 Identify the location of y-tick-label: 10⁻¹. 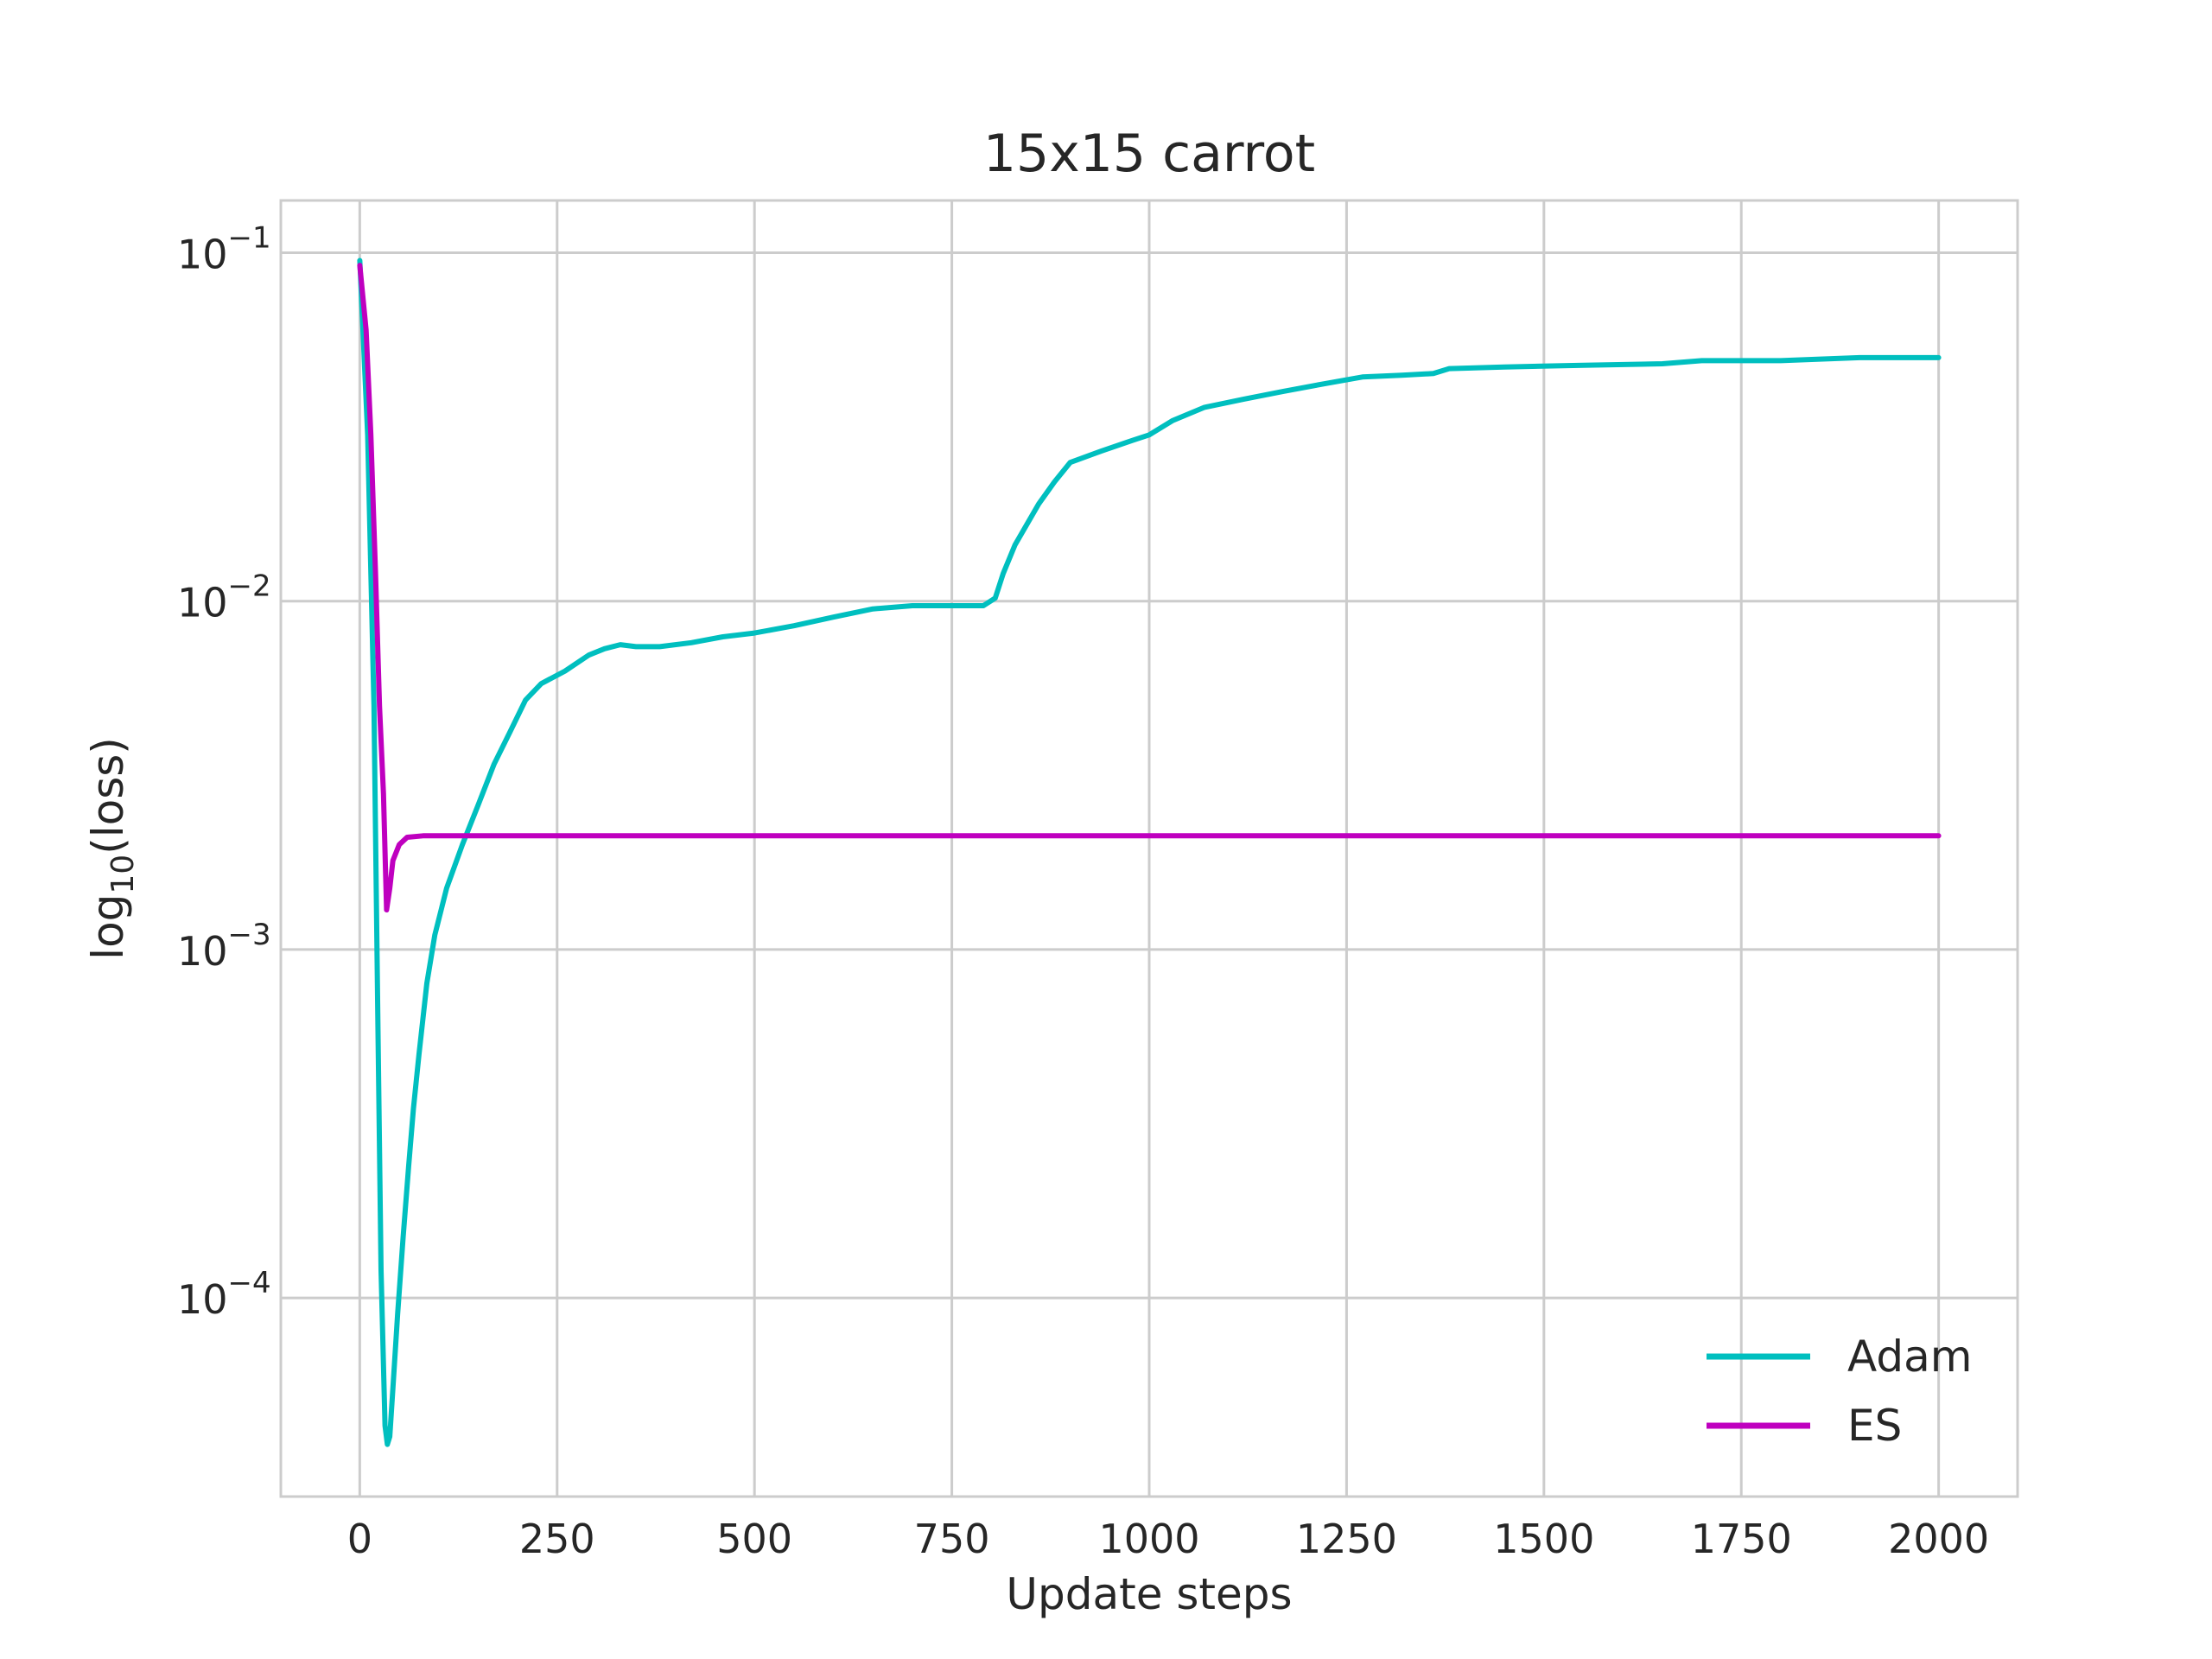
(224, 248).